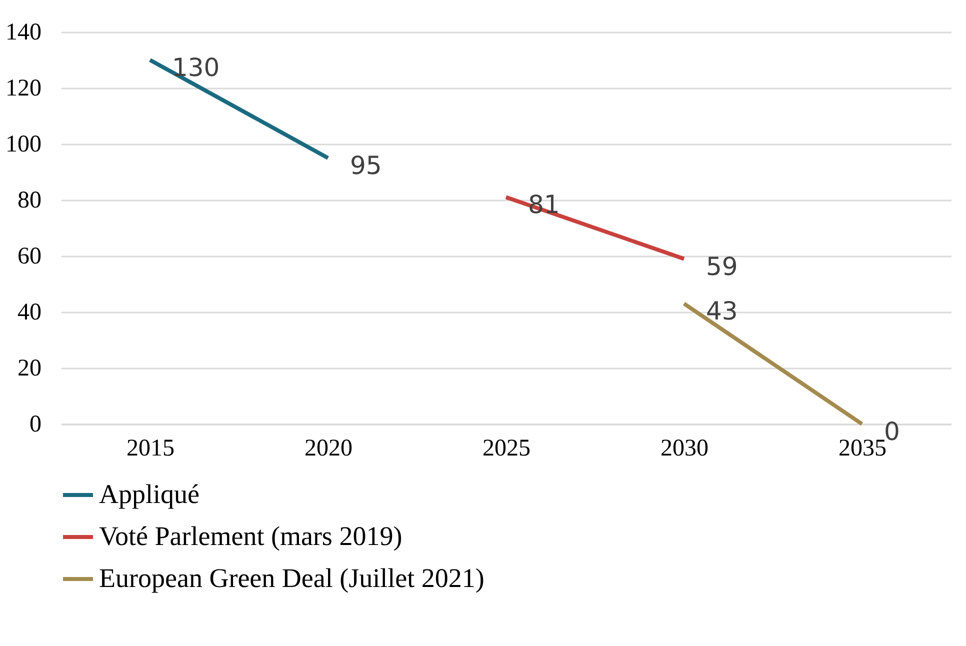  I want to click on data-label: 43, so click(722, 311).